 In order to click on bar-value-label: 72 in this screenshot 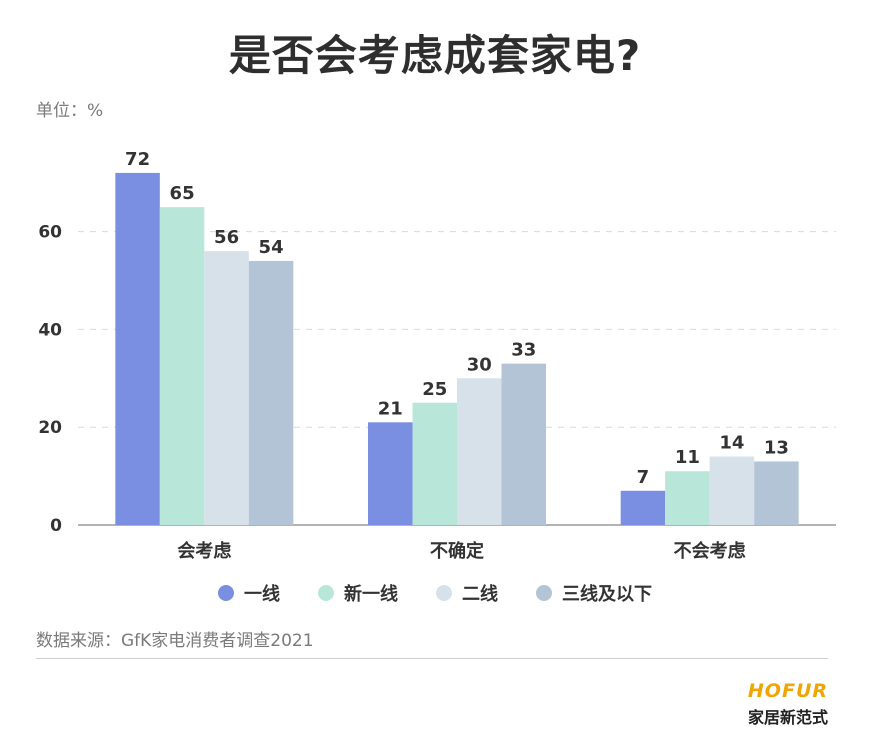, I will do `click(137, 159)`.